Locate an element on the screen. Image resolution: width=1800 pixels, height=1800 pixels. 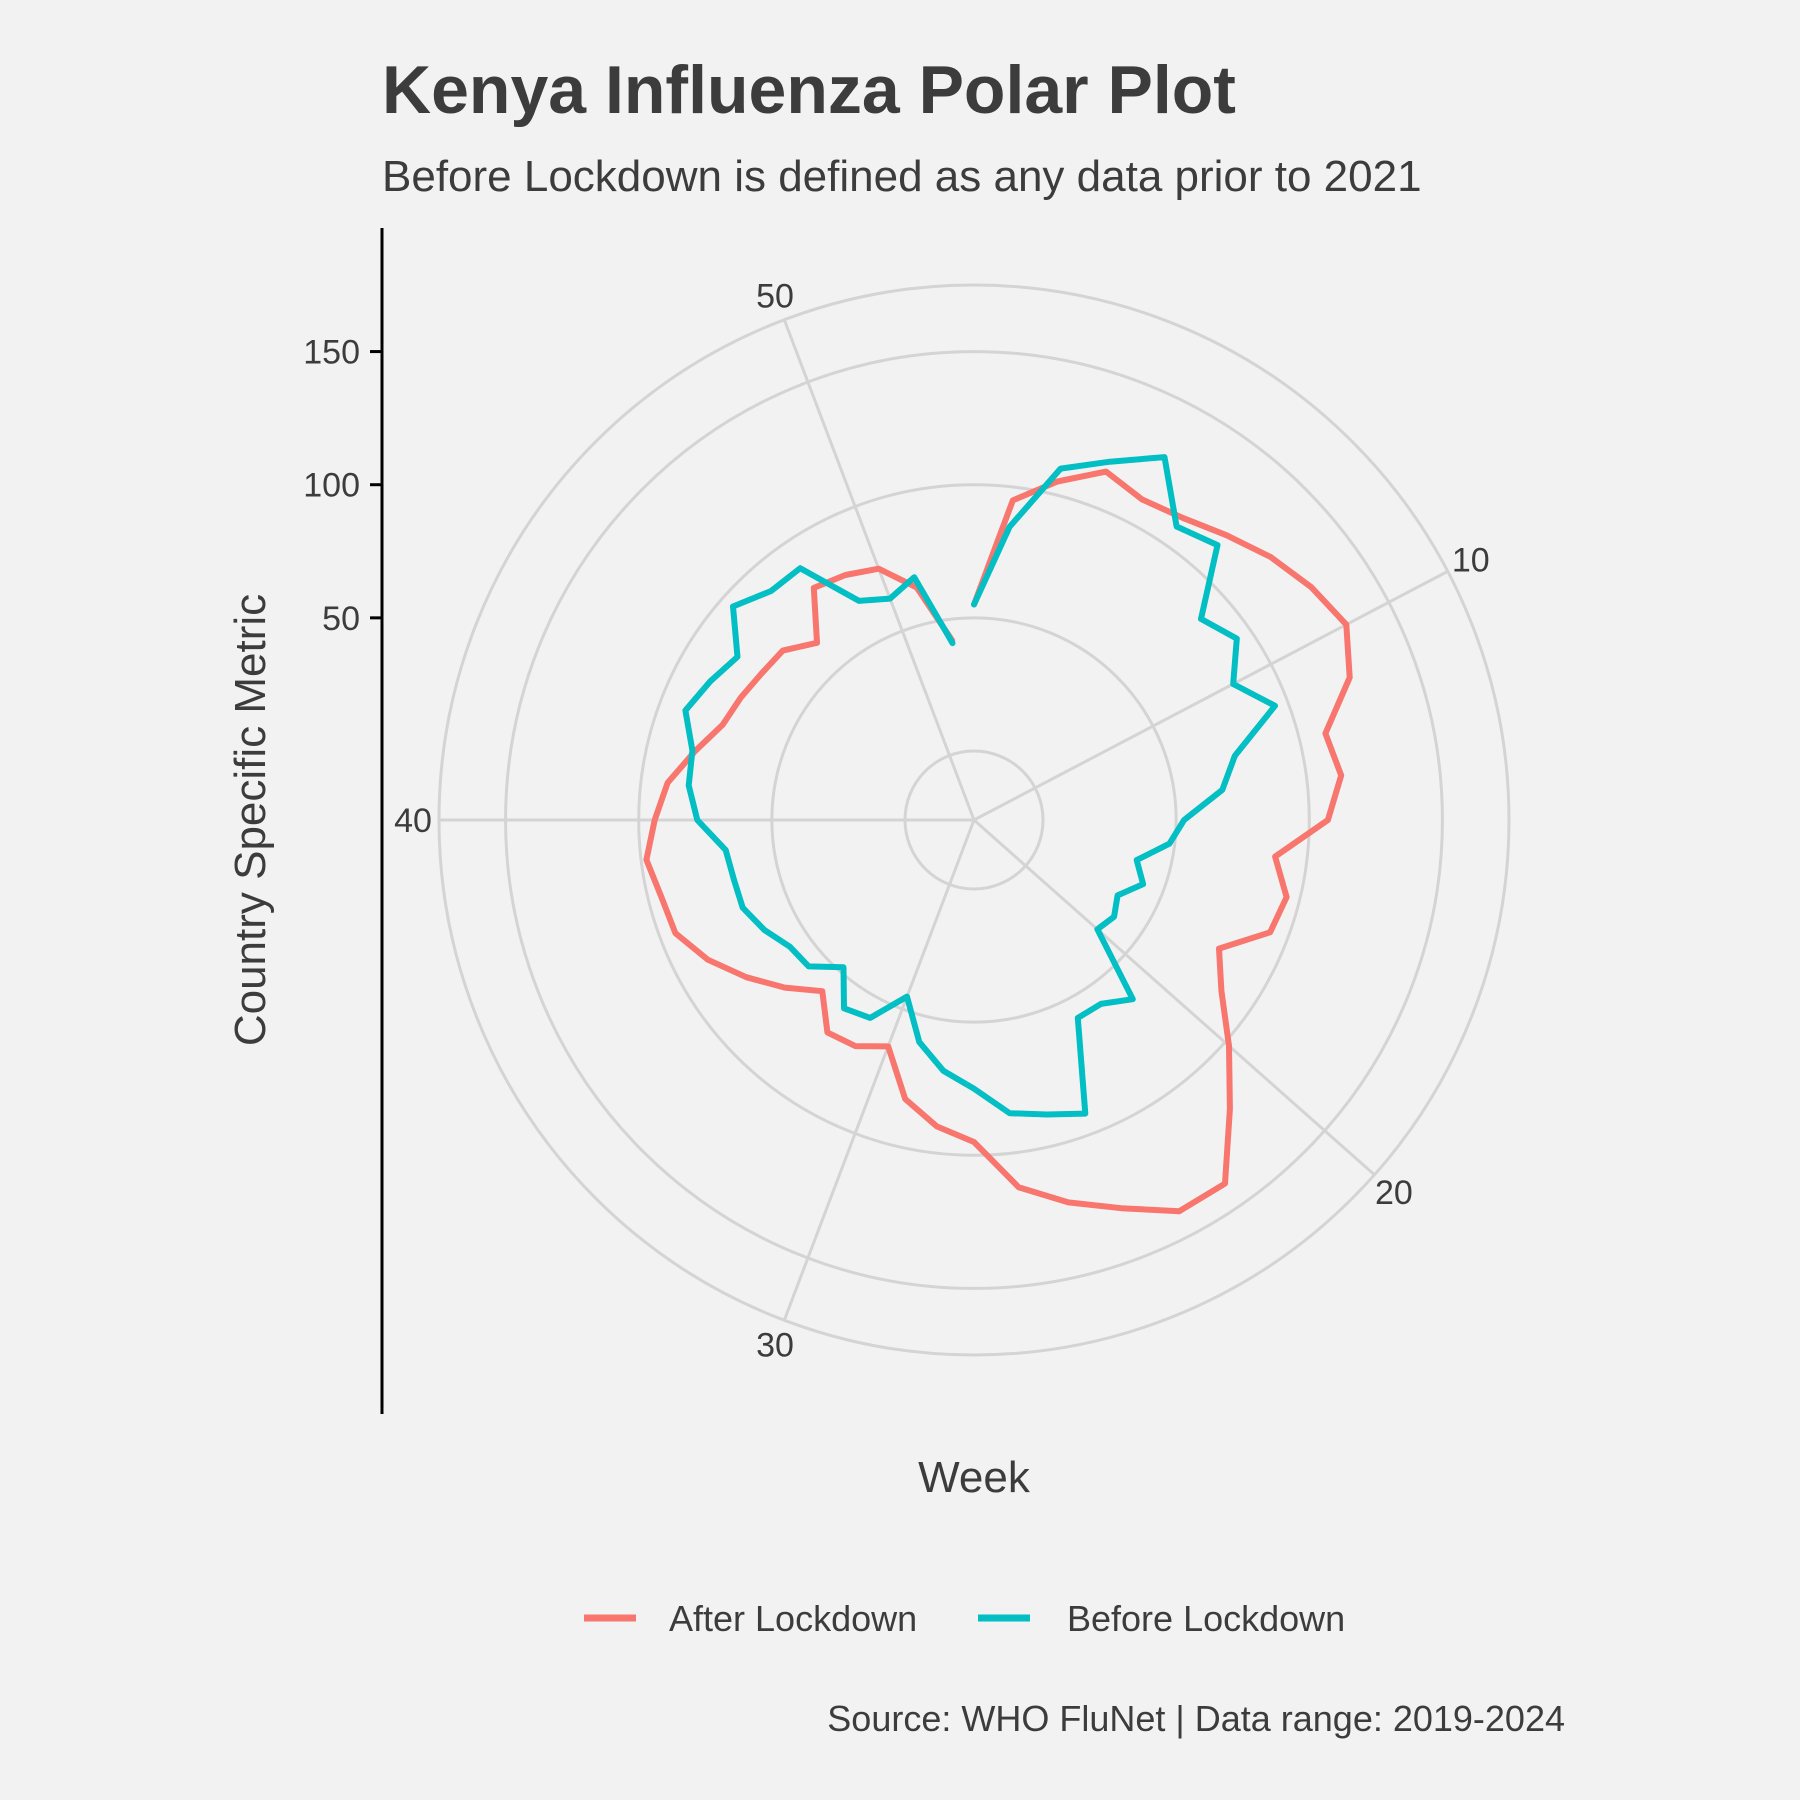
week-tick-label: 20 is located at coordinates (1394, 1193).